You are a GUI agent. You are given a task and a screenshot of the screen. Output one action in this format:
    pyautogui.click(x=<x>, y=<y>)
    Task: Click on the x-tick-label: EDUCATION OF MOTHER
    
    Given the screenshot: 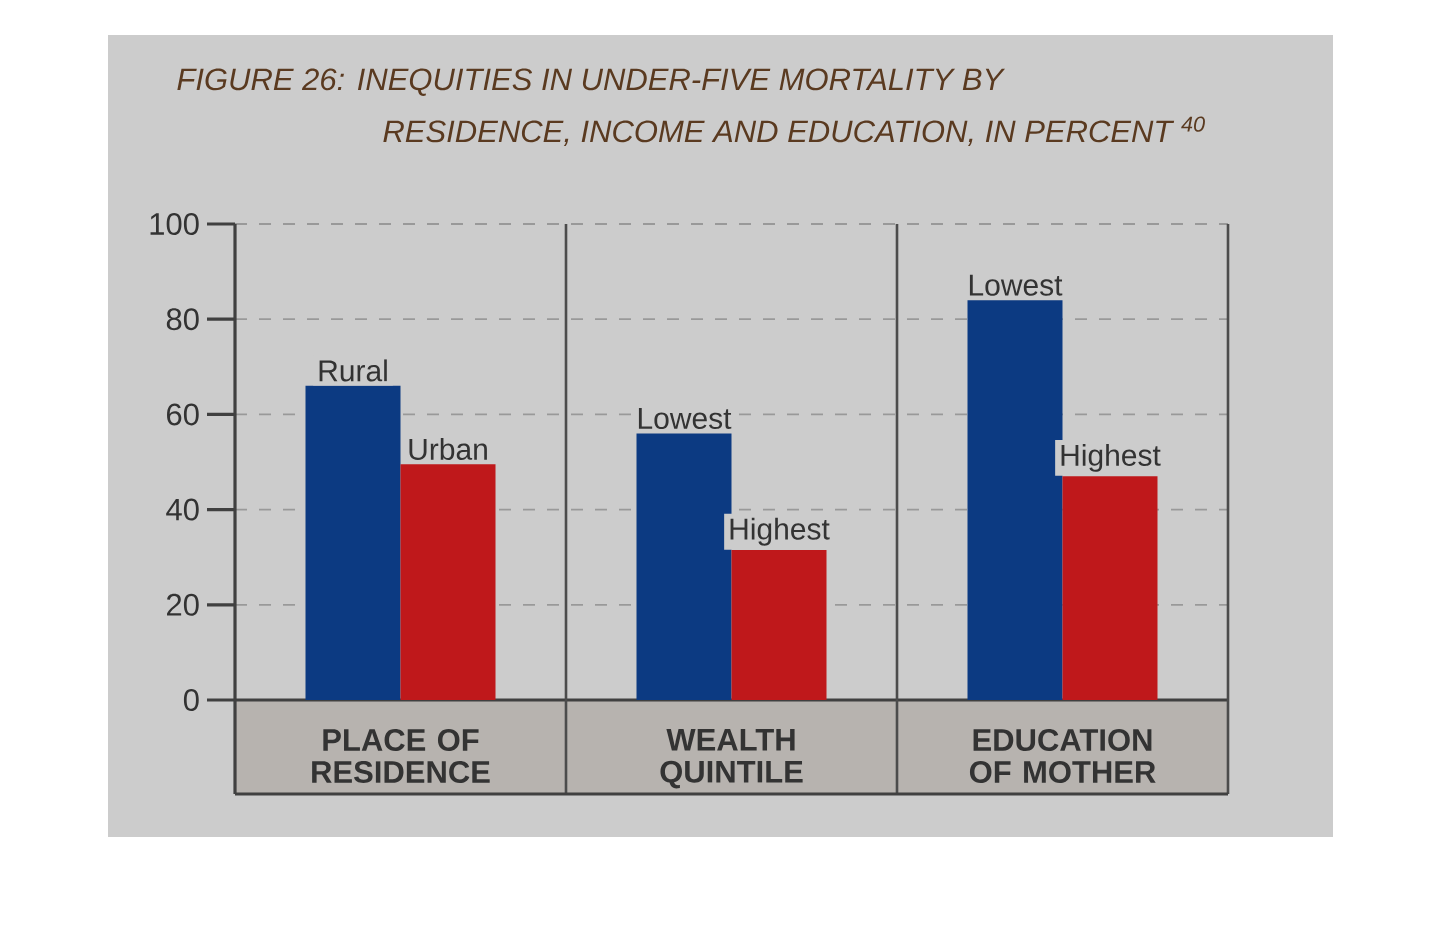 What is the action you would take?
    pyautogui.click(x=1062, y=756)
    